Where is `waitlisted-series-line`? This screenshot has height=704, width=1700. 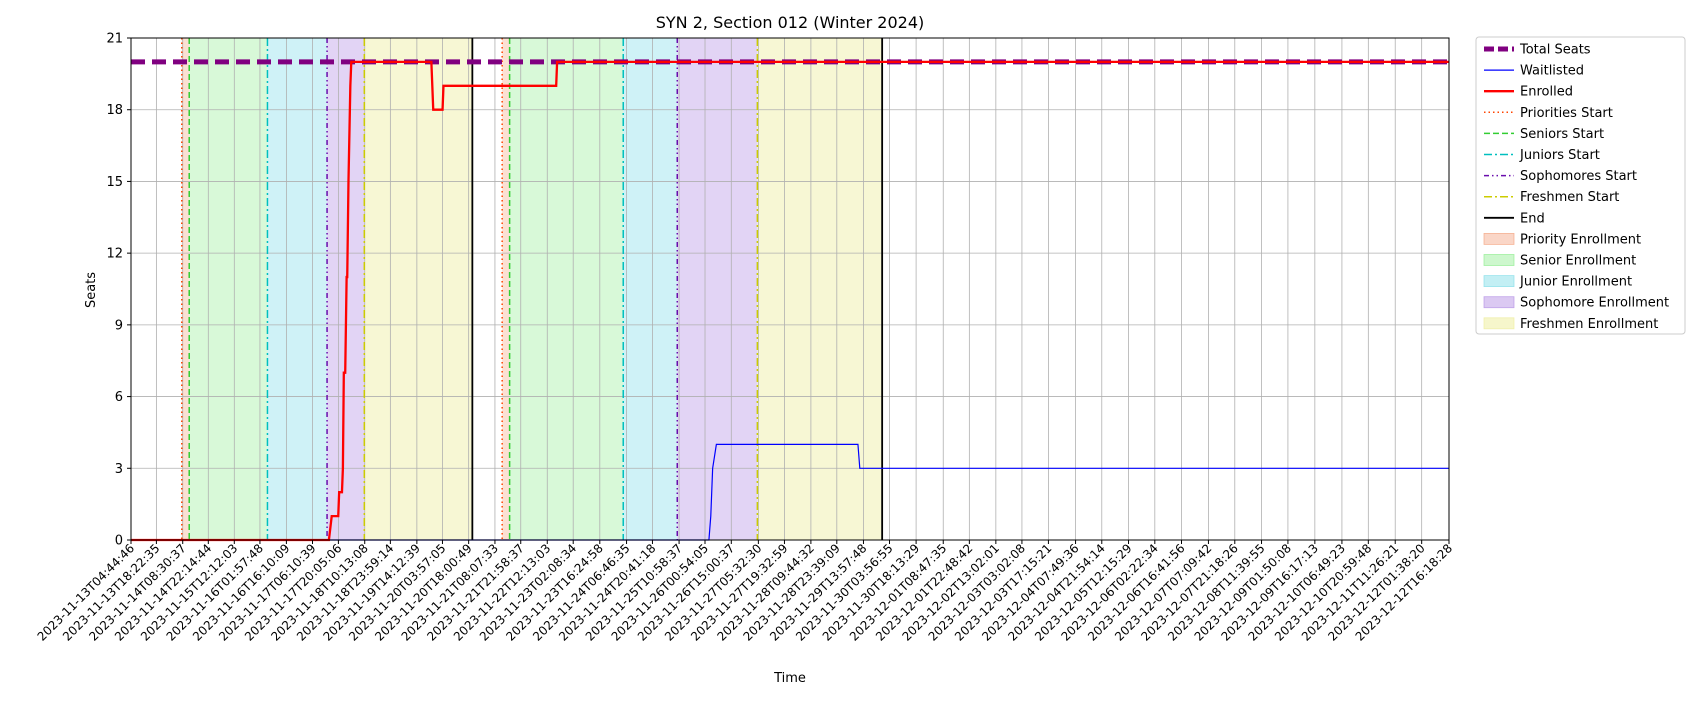 waitlisted-series-line is located at coordinates (790, 492).